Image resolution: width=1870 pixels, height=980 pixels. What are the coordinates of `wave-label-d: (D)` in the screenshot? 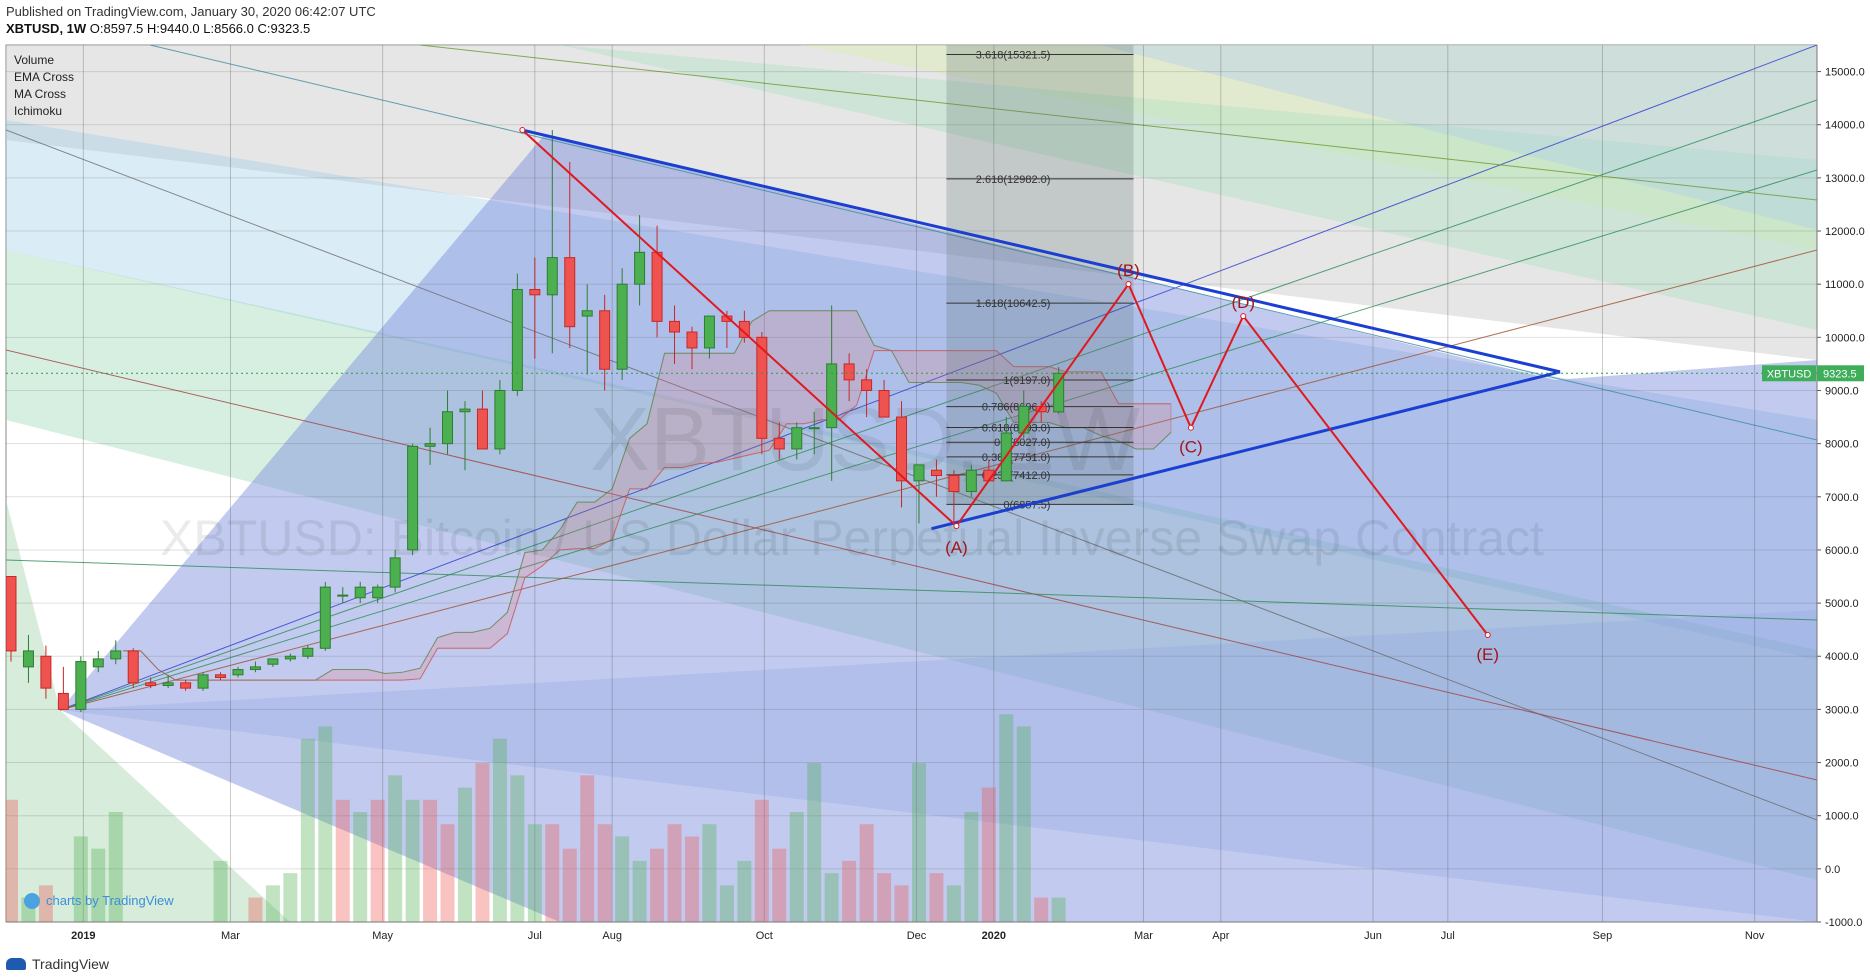 It's located at (1243, 302).